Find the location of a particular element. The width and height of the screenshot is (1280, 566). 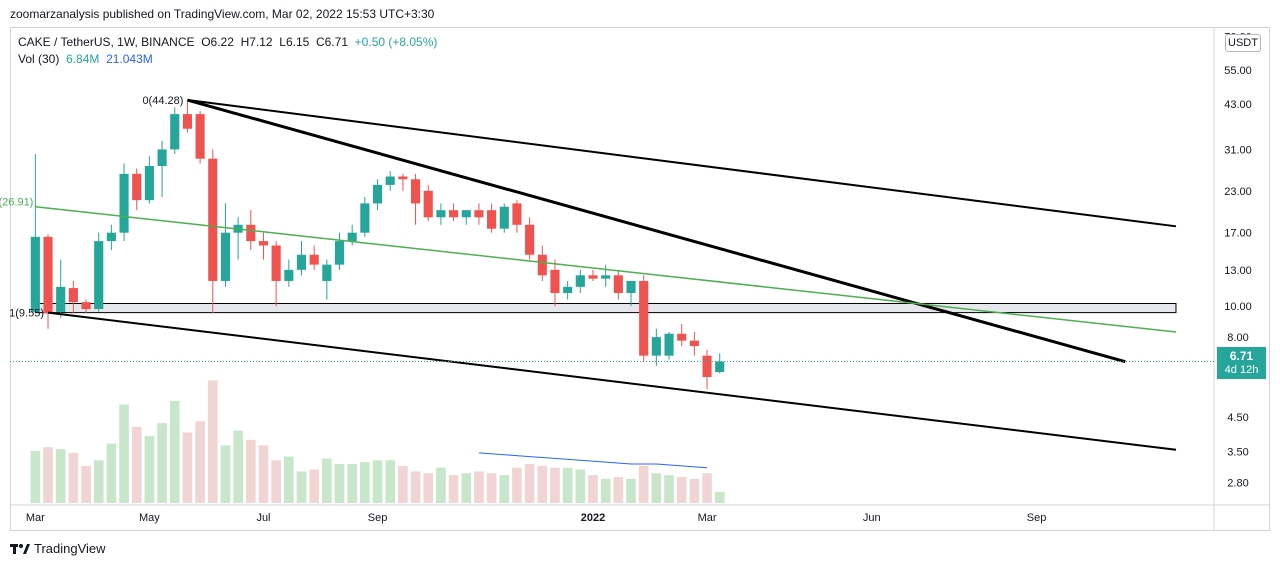

price-tick-label: 2.80 is located at coordinates (1237, 484).